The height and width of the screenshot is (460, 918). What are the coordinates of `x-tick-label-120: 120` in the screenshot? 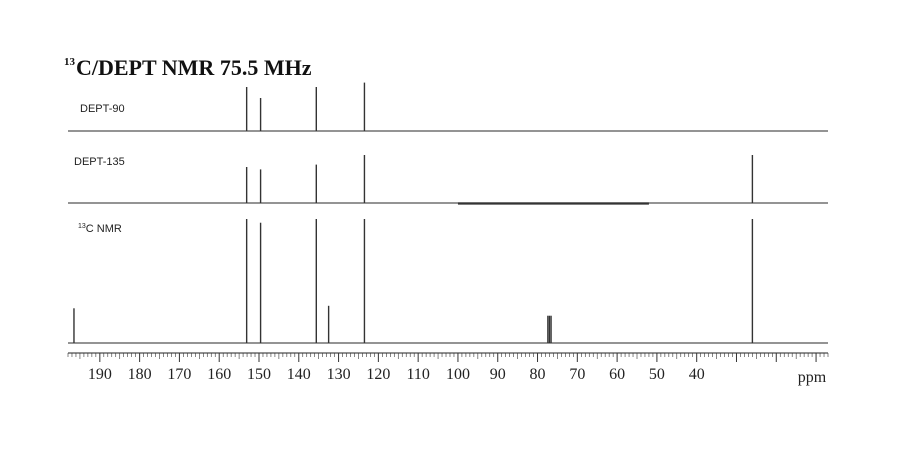 It's located at (378, 374).